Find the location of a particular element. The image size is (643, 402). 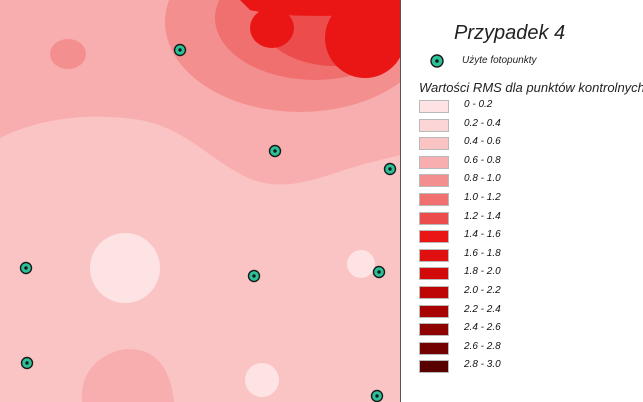

legend-class-label: 1.4 - 1.6 is located at coordinates (482, 235).